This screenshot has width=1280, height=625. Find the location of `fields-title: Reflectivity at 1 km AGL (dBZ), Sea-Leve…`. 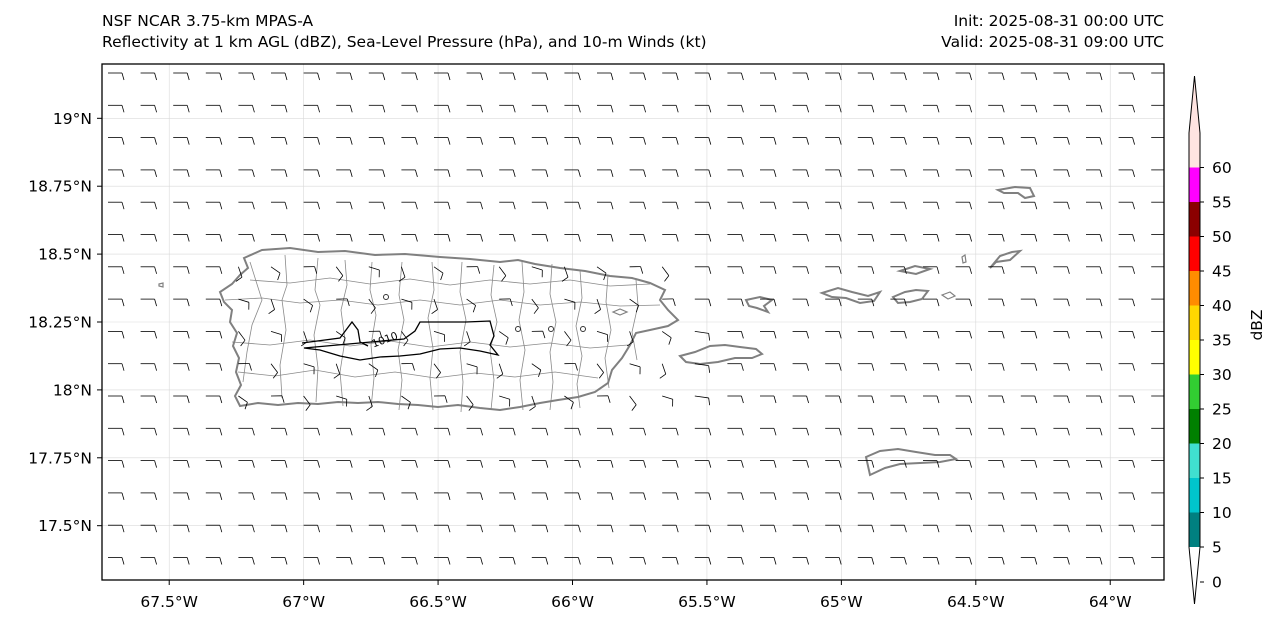

fields-title: Reflectivity at 1 km AGL (dBZ), Sea-Leve… is located at coordinates (404, 42).